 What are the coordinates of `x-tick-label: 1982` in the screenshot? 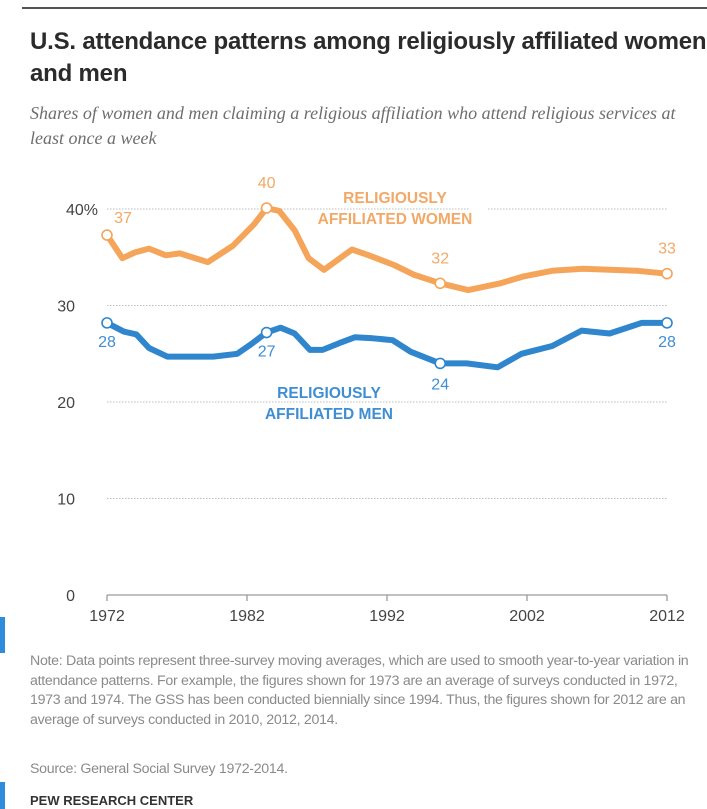 It's located at (247, 616).